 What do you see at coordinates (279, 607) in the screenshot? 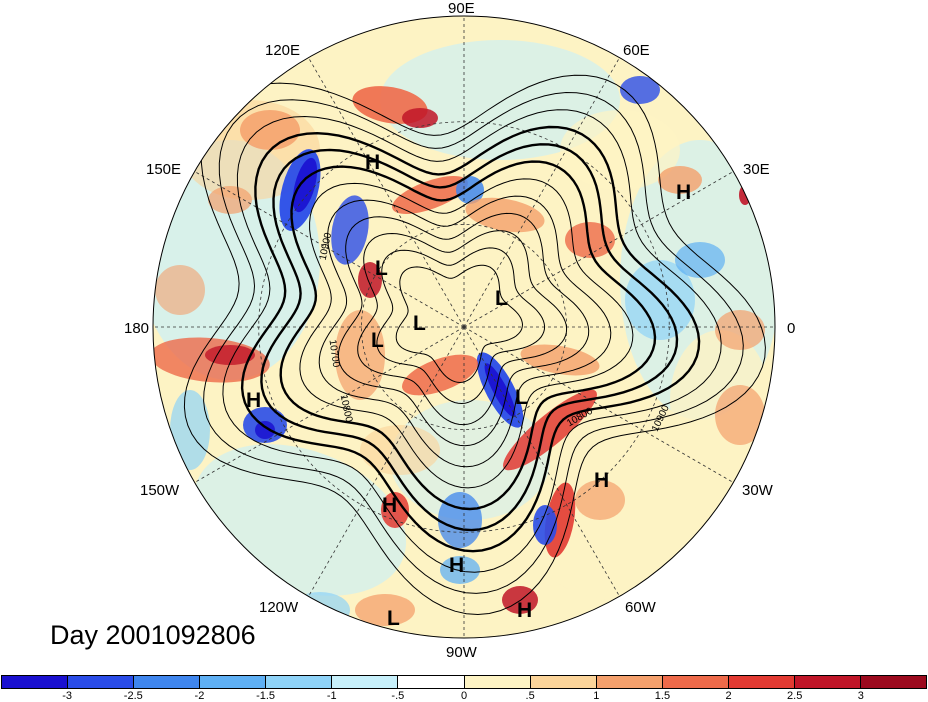
I see `lon-label-120w: 120W` at bounding box center [279, 607].